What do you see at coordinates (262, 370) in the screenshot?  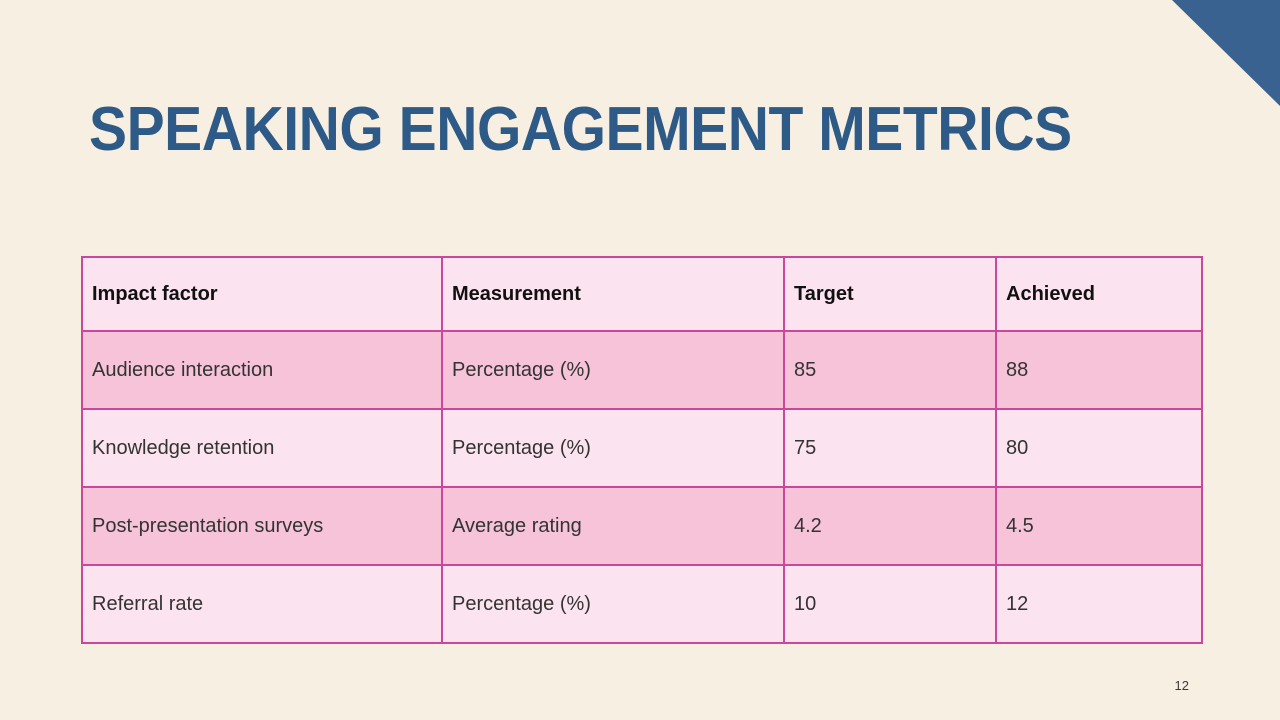 I see `cell-impact-factor: Audience interaction` at bounding box center [262, 370].